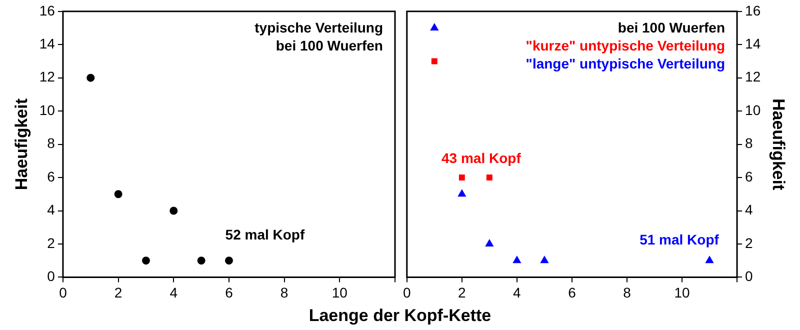  I want to click on text: typische Verteilung bei 100 Wuerfen, so click(318, 36).